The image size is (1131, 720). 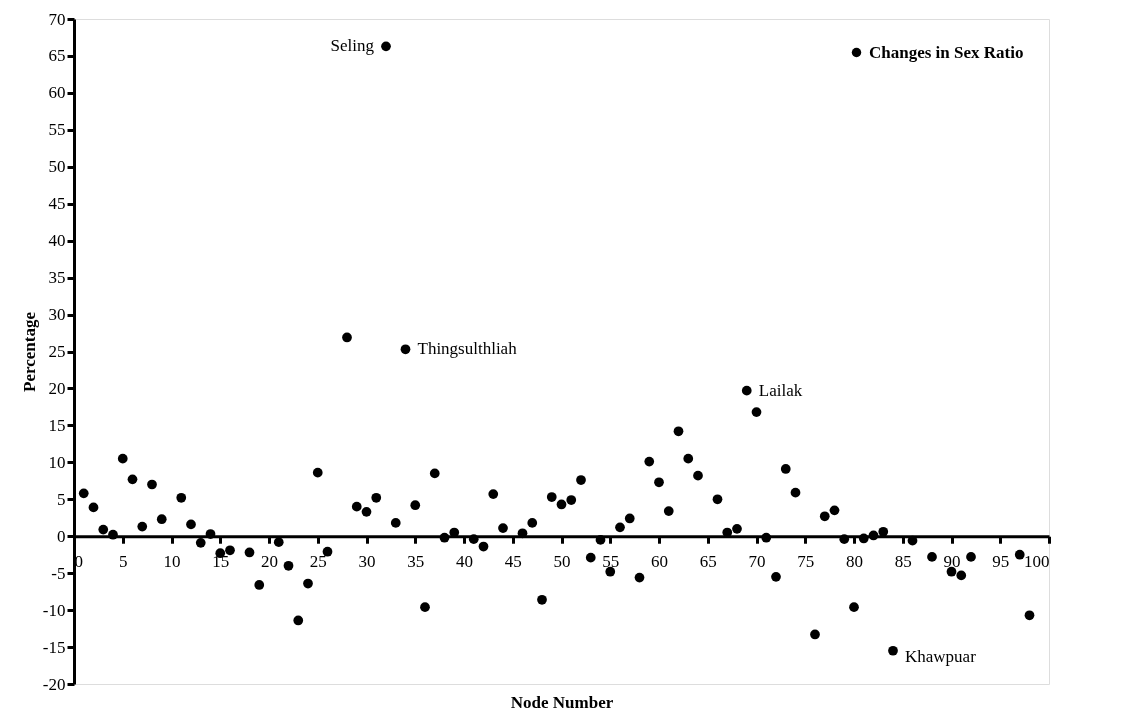 I want to click on x-tick-label: 60, so click(x=659, y=561).